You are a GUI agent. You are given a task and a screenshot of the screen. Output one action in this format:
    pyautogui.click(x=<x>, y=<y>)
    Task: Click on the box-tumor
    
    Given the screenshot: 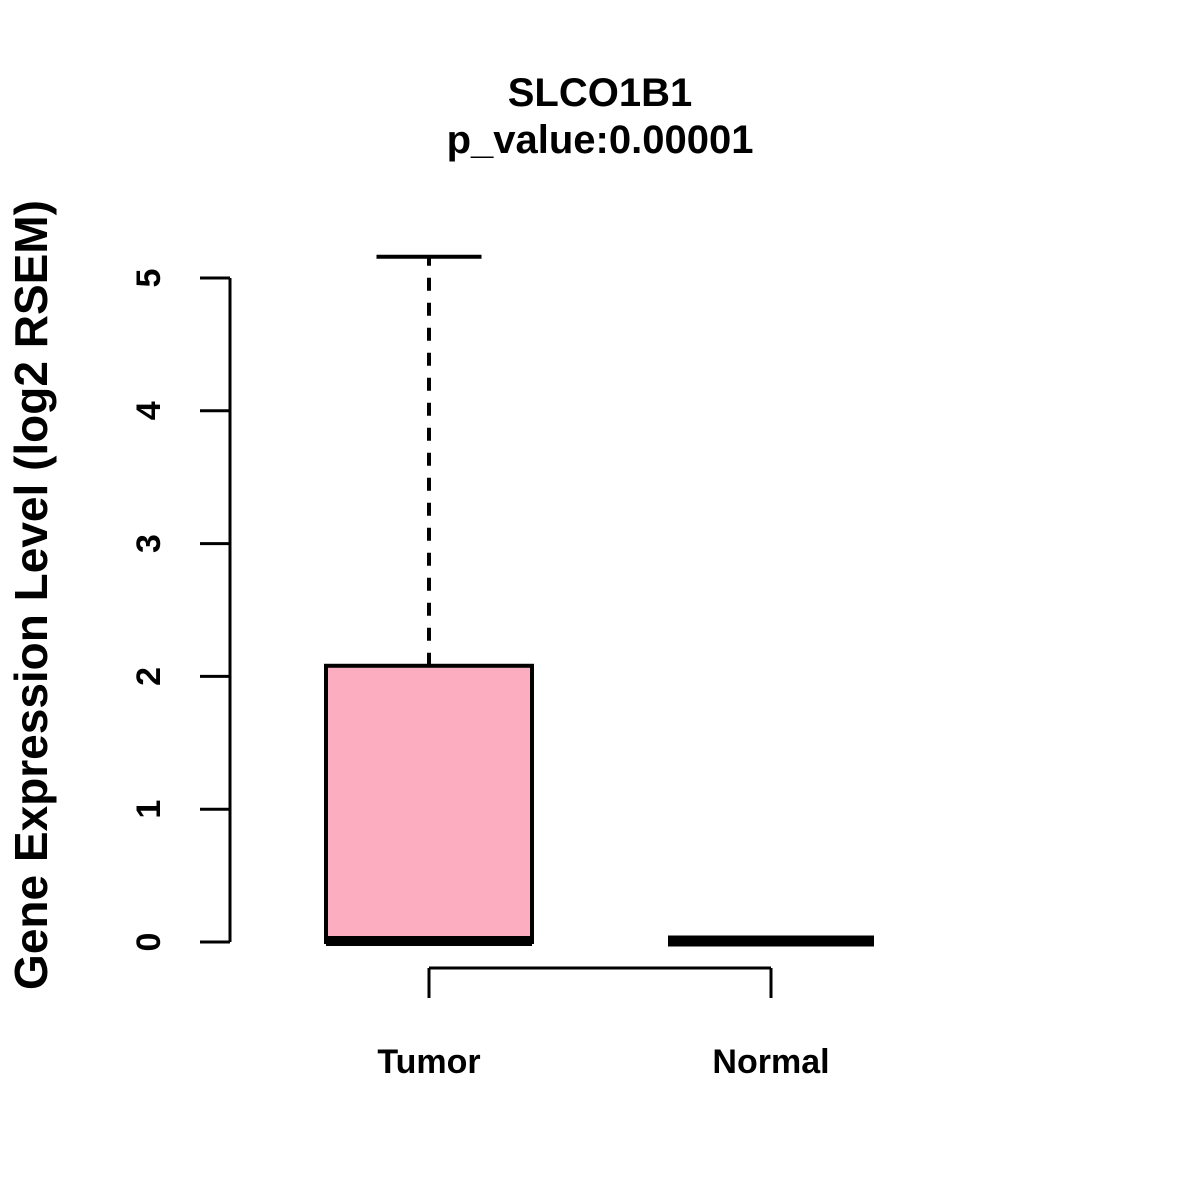 What is the action you would take?
    pyautogui.click(x=429, y=803)
    